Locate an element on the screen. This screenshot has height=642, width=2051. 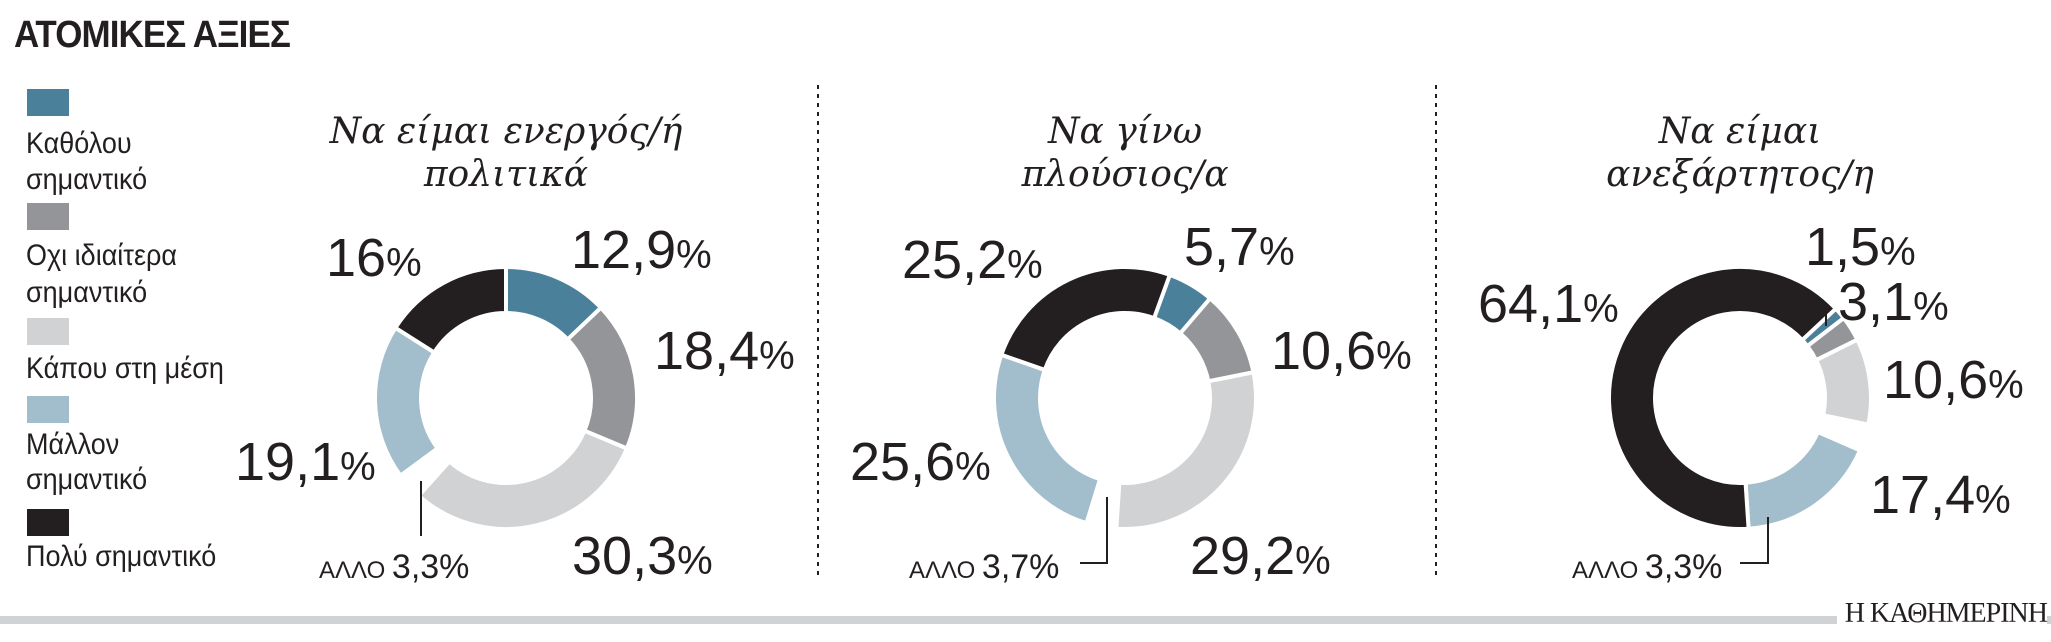
data-label: 5,7% is located at coordinates (1239, 247).